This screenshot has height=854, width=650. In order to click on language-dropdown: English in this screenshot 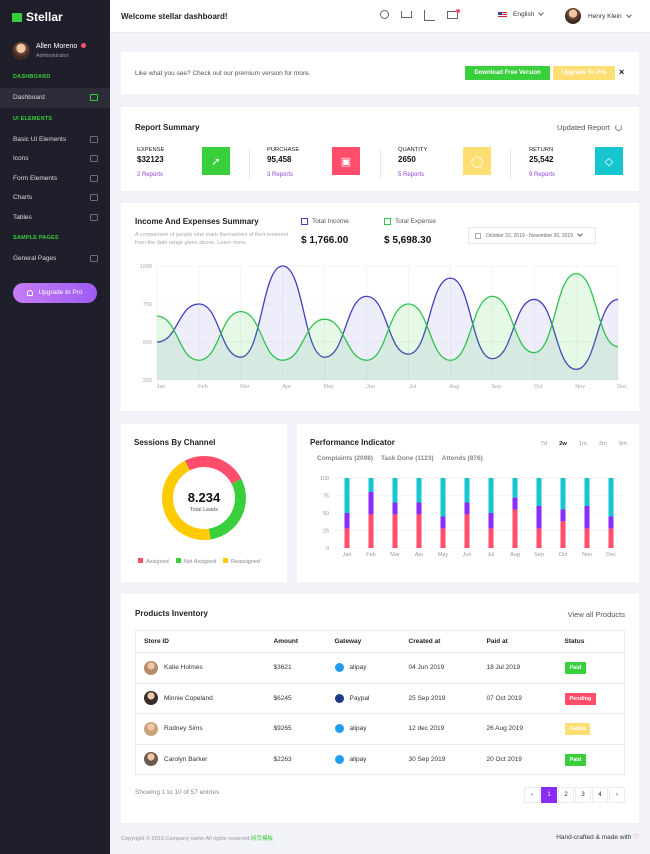, I will do `click(521, 14)`.